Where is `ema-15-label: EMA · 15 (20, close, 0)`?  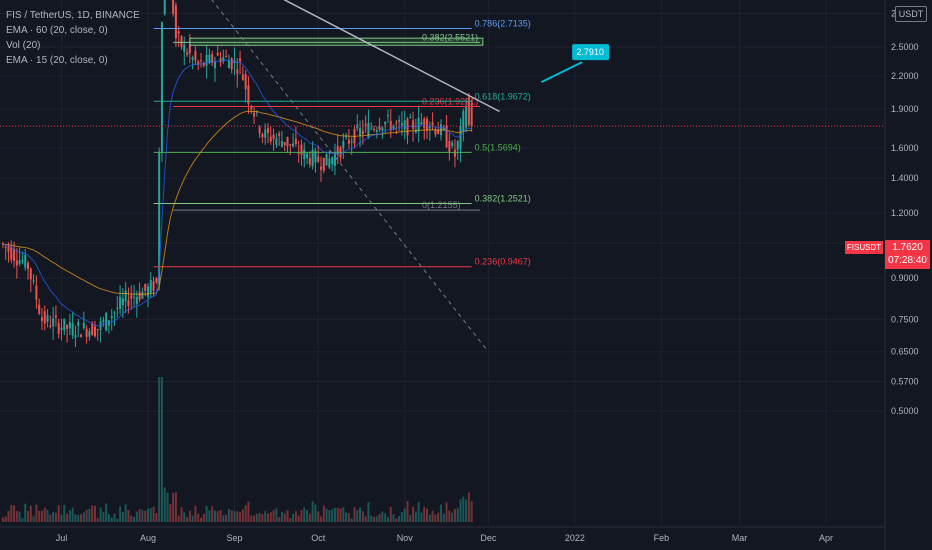 ema-15-label: EMA · 15 (20, close, 0) is located at coordinates (57, 60).